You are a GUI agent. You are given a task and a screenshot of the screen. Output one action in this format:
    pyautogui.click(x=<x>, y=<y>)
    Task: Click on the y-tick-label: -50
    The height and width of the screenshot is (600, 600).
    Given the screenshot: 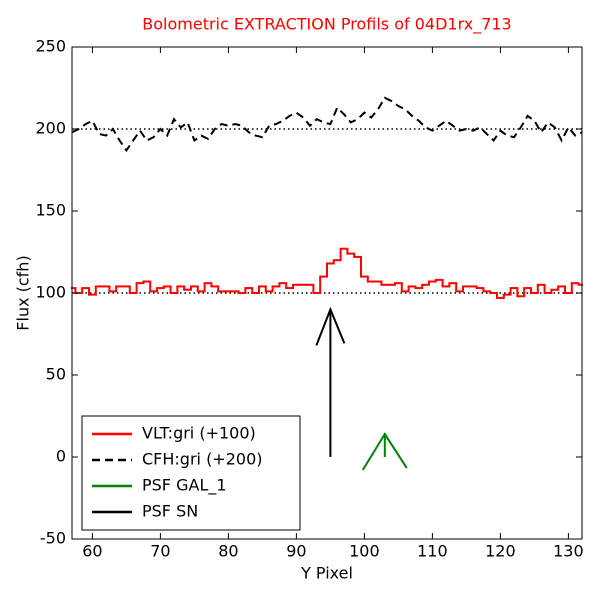 What is the action you would take?
    pyautogui.click(x=53, y=538)
    